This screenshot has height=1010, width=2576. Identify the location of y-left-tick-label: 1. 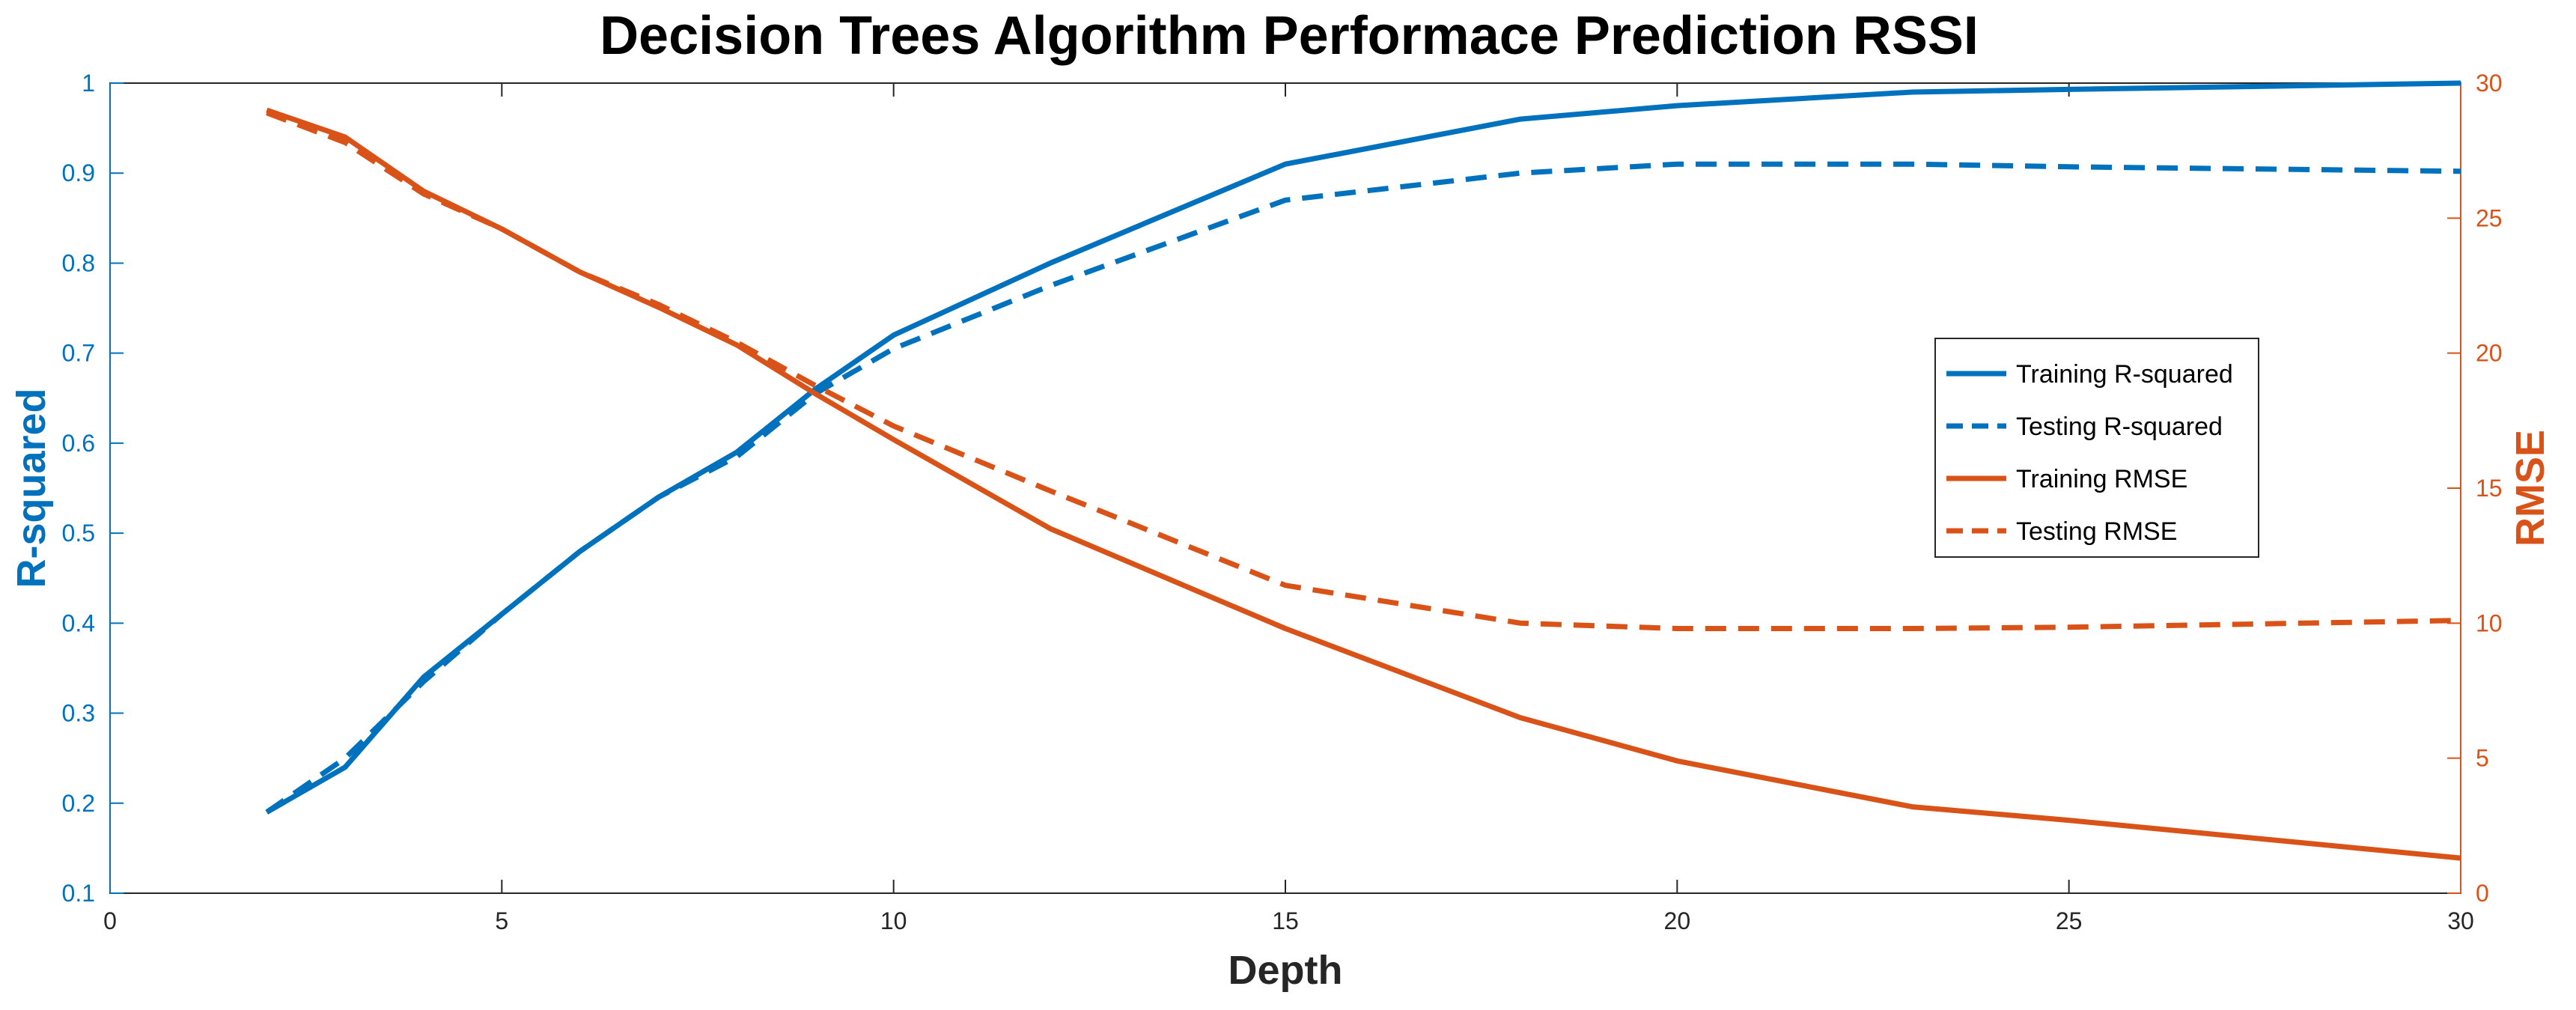
(88, 83).